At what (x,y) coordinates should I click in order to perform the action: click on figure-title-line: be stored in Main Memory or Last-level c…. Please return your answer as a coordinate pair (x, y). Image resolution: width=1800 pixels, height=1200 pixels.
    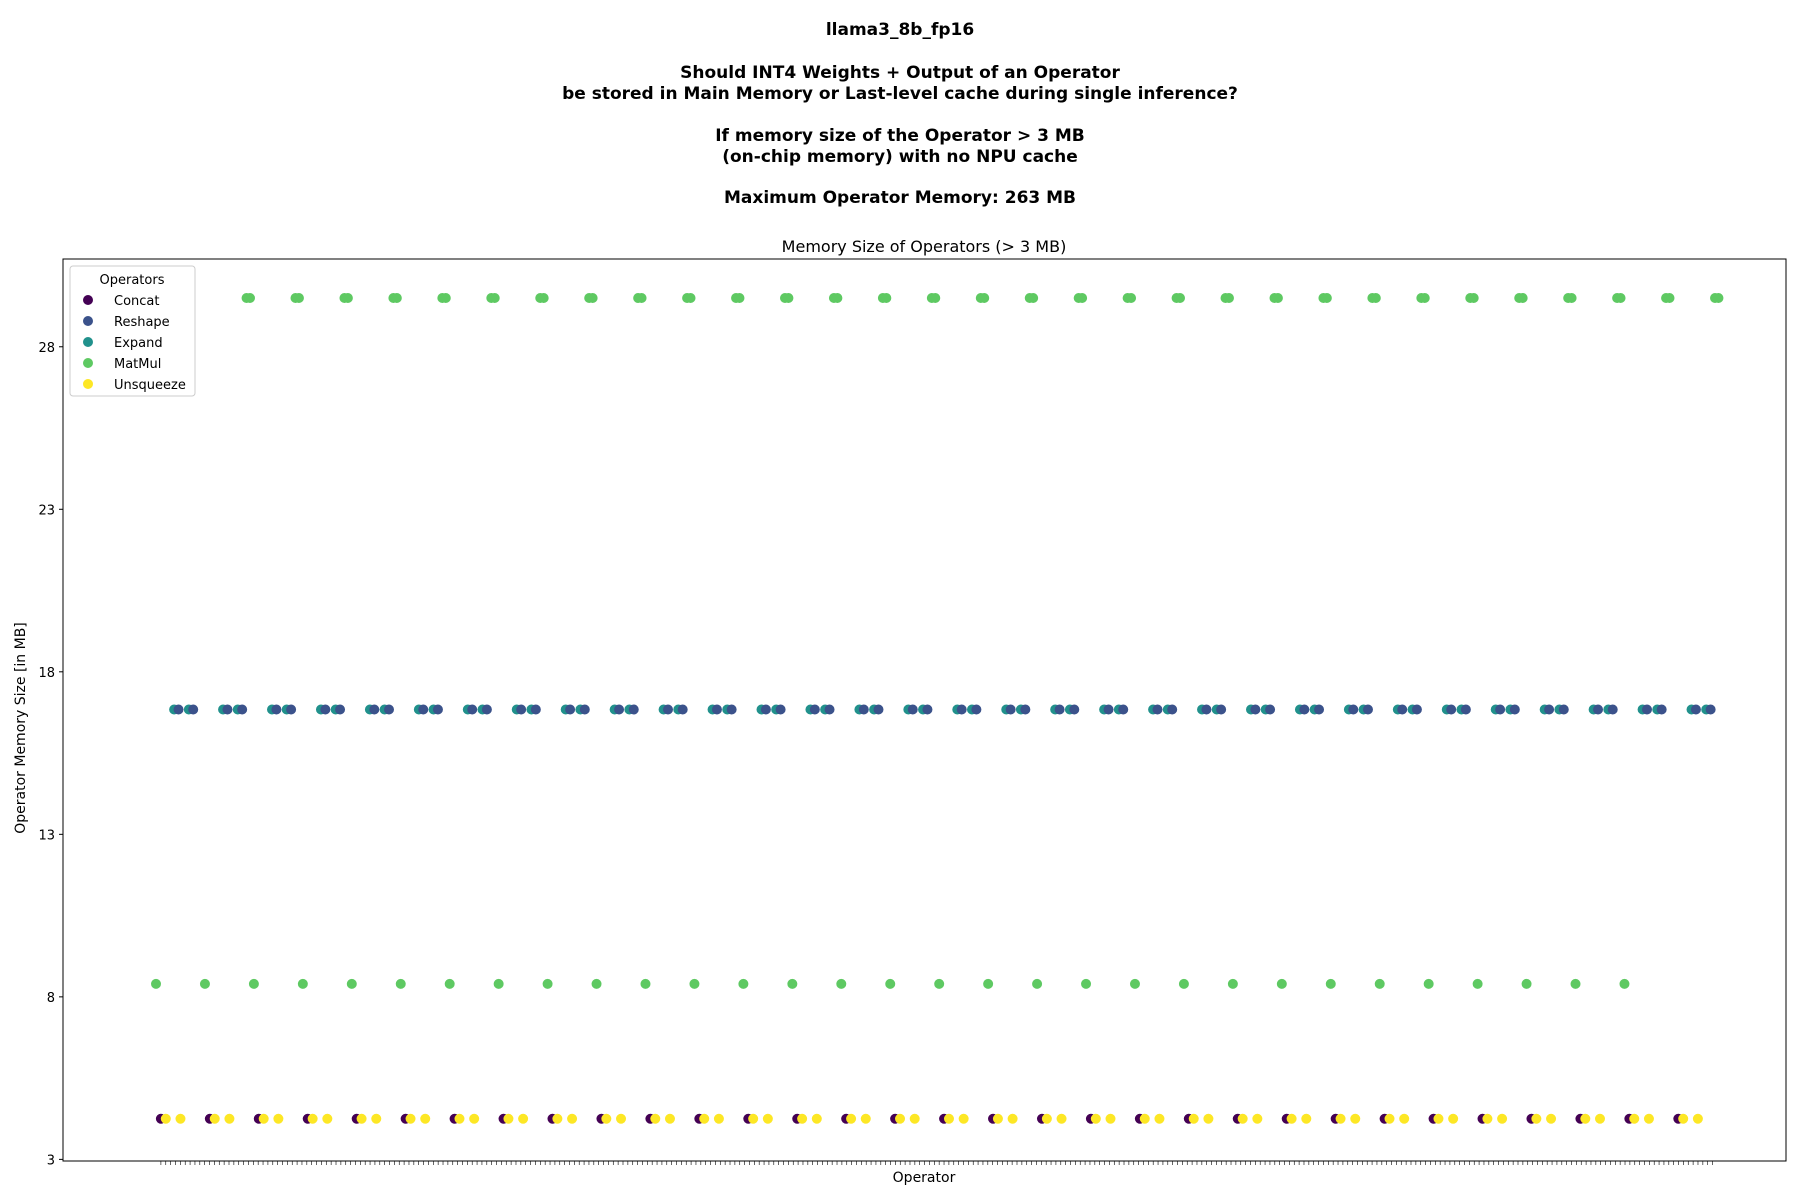
    Looking at the image, I should click on (900, 94).